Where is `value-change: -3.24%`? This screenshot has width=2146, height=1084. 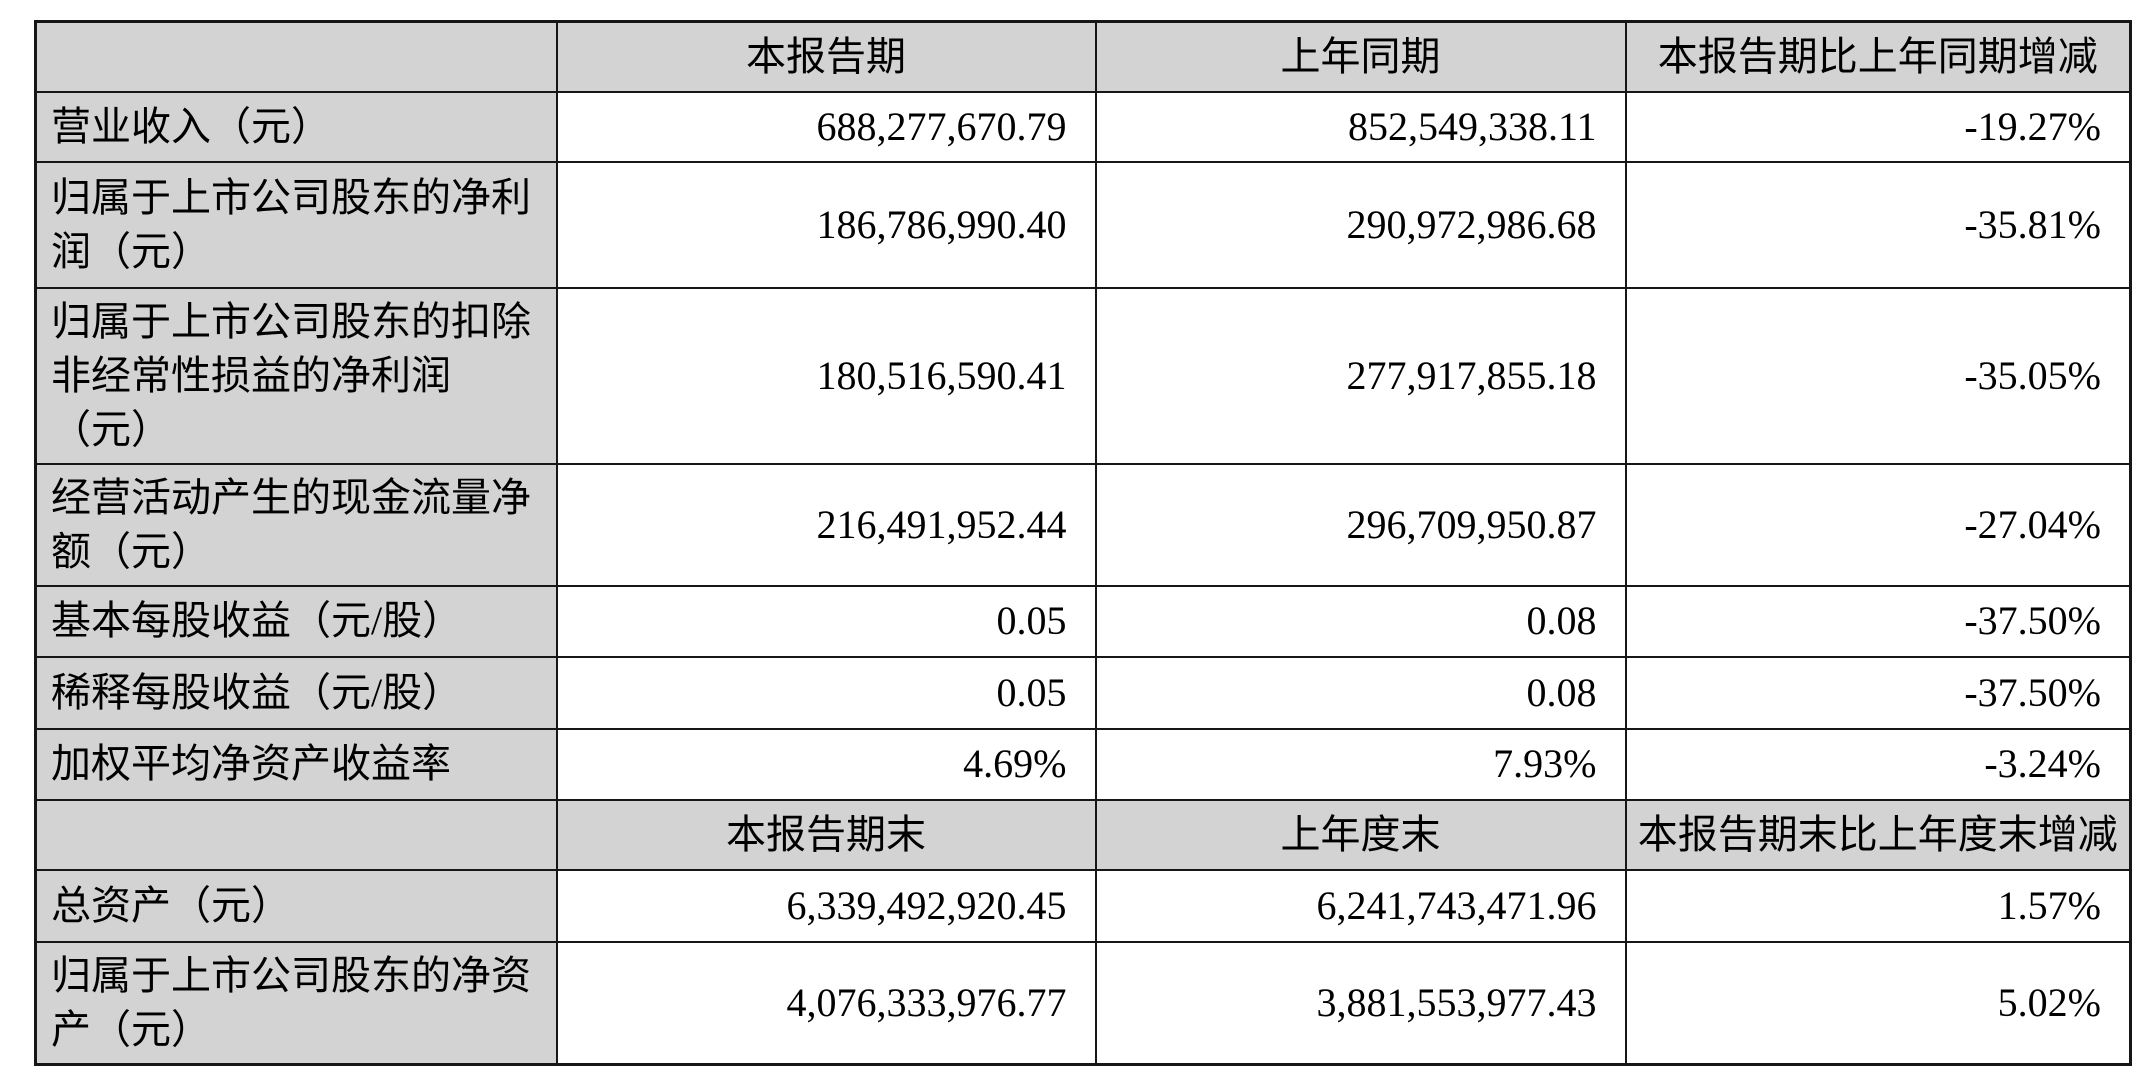
value-change: -3.24% is located at coordinates (1878, 764).